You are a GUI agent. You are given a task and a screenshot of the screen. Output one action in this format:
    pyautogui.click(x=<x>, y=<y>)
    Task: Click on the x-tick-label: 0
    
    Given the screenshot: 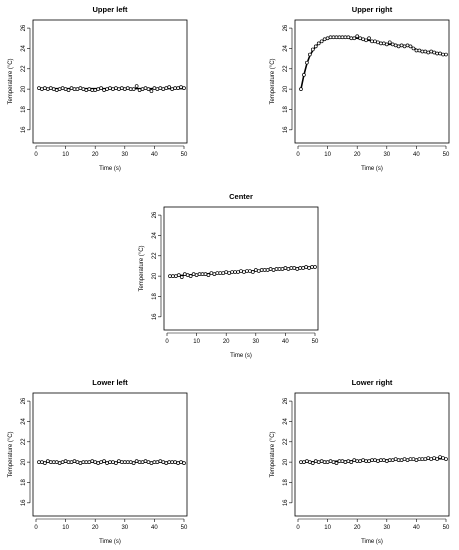 What is the action you would take?
    pyautogui.click(x=36, y=155)
    